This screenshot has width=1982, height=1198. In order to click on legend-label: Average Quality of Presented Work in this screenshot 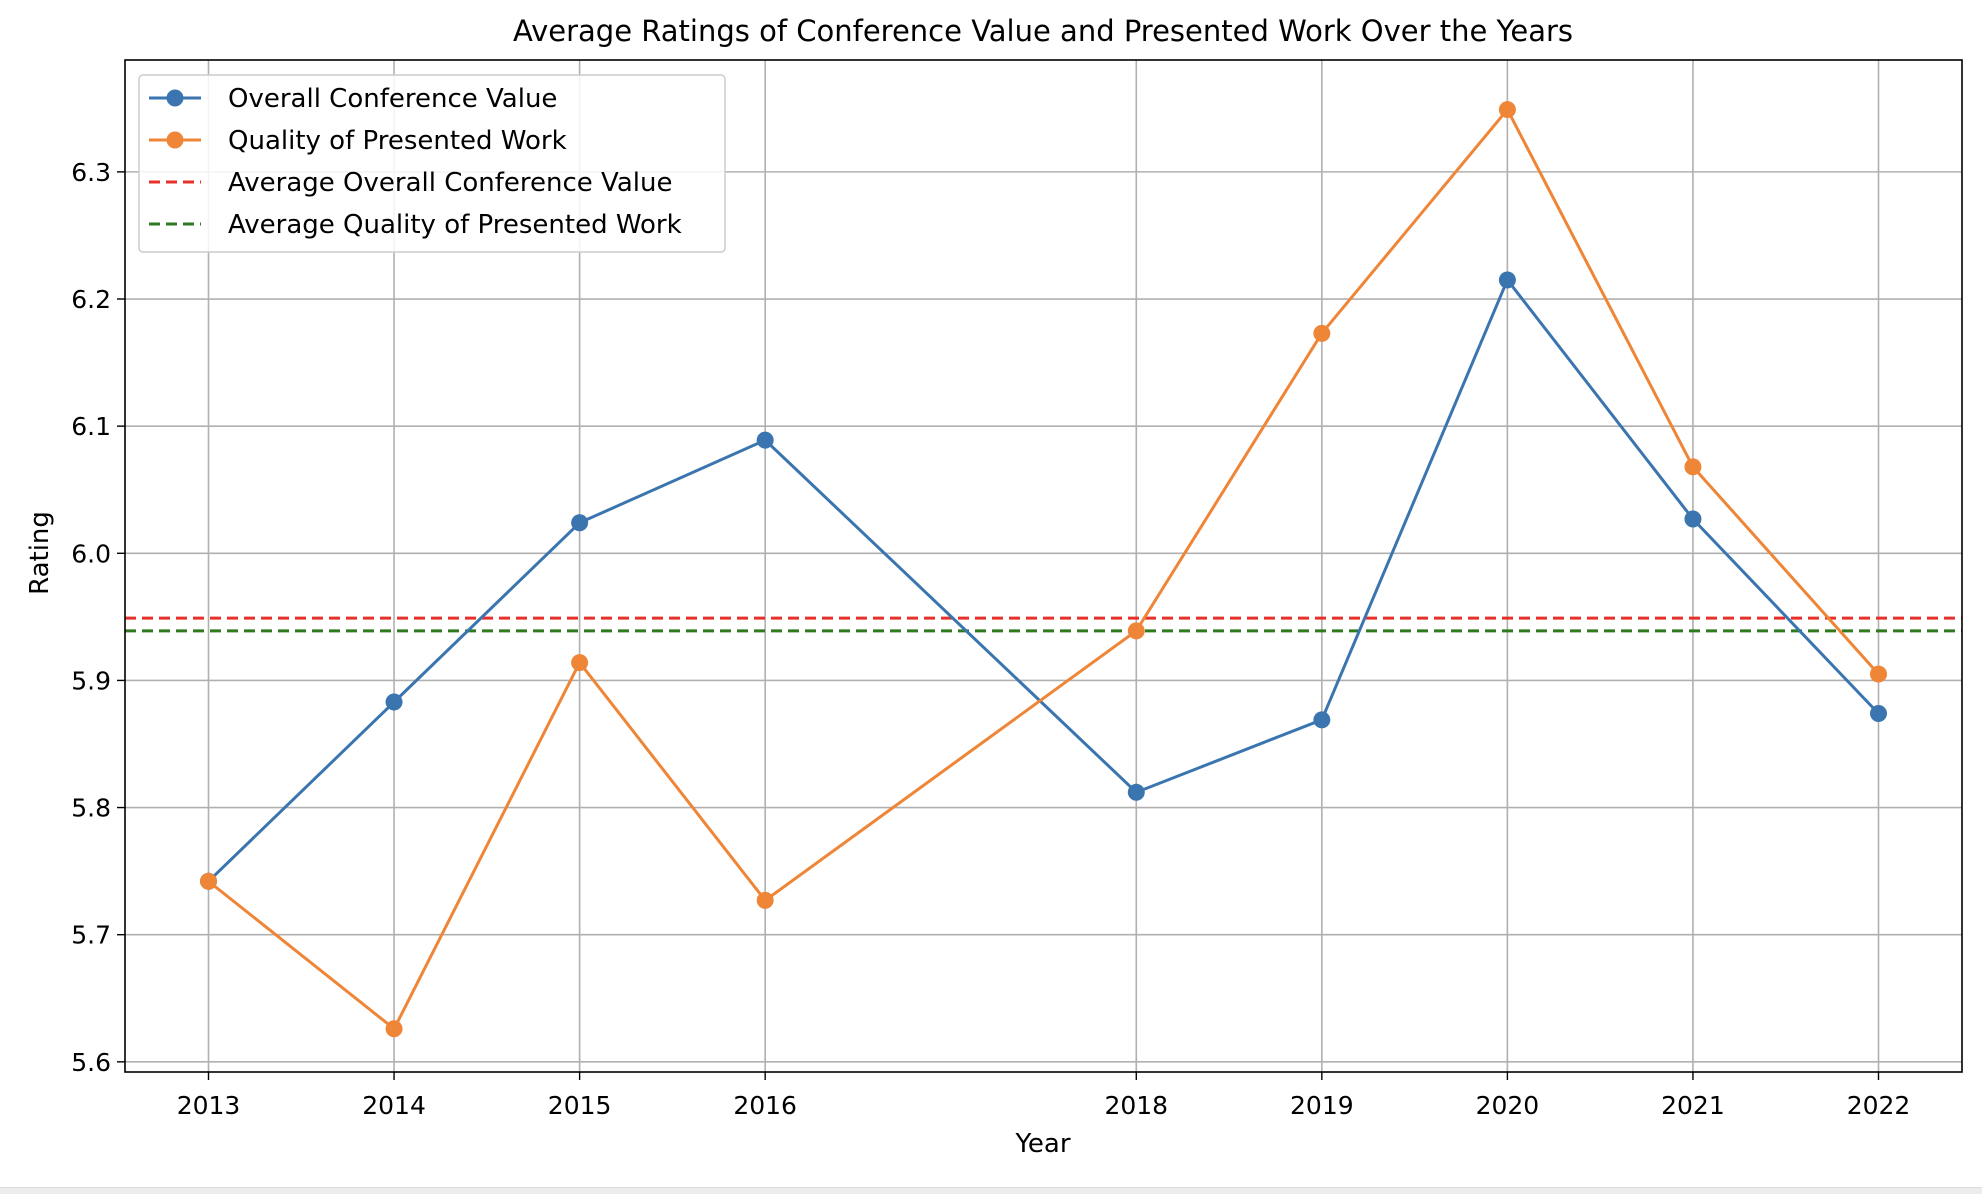, I will do `click(455, 225)`.